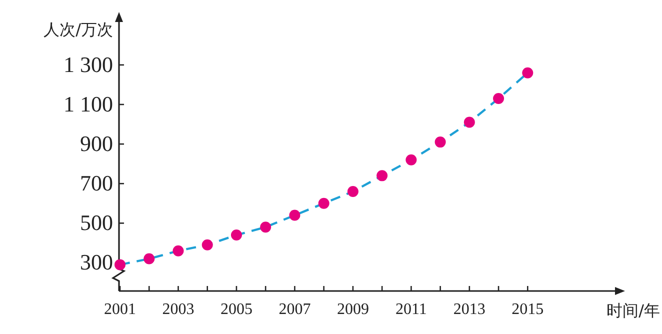 Image resolution: width=662 pixels, height=334 pixels. What do you see at coordinates (178, 309) in the screenshot?
I see `x-tick-label: 2003` at bounding box center [178, 309].